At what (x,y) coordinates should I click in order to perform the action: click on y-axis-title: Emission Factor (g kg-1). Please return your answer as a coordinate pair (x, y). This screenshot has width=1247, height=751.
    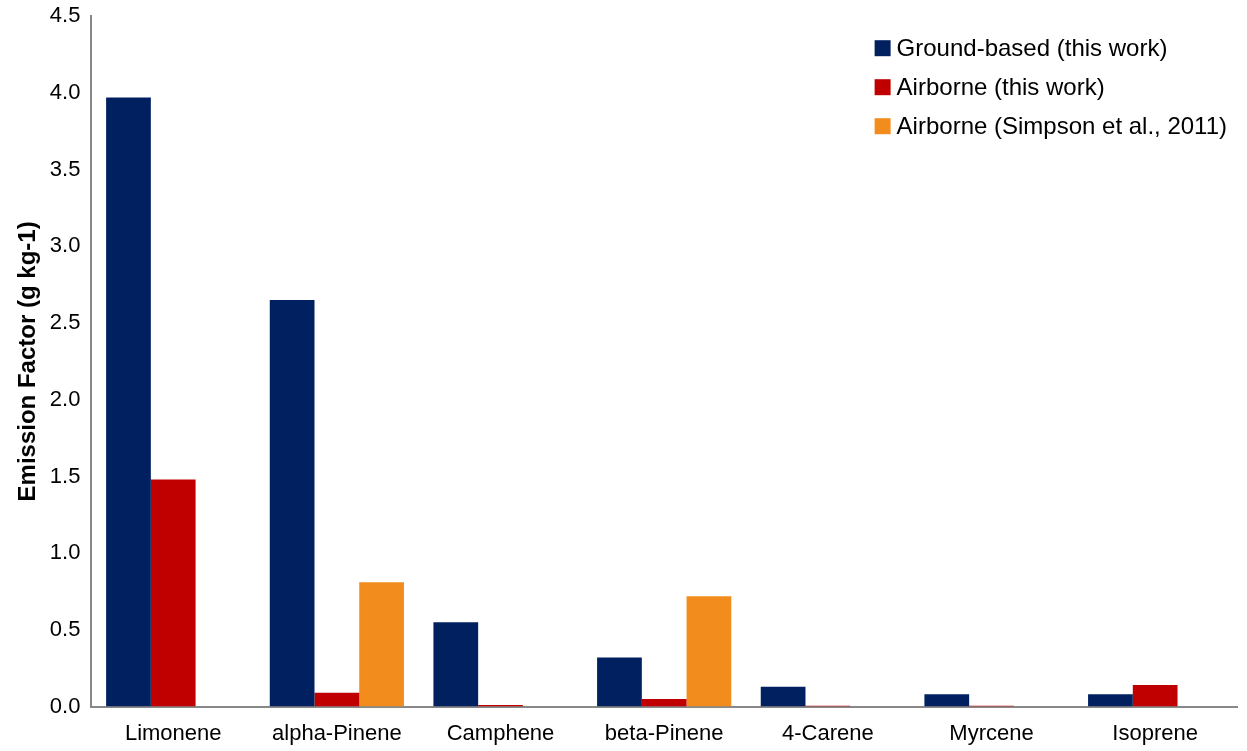
    Looking at the image, I should click on (27, 361).